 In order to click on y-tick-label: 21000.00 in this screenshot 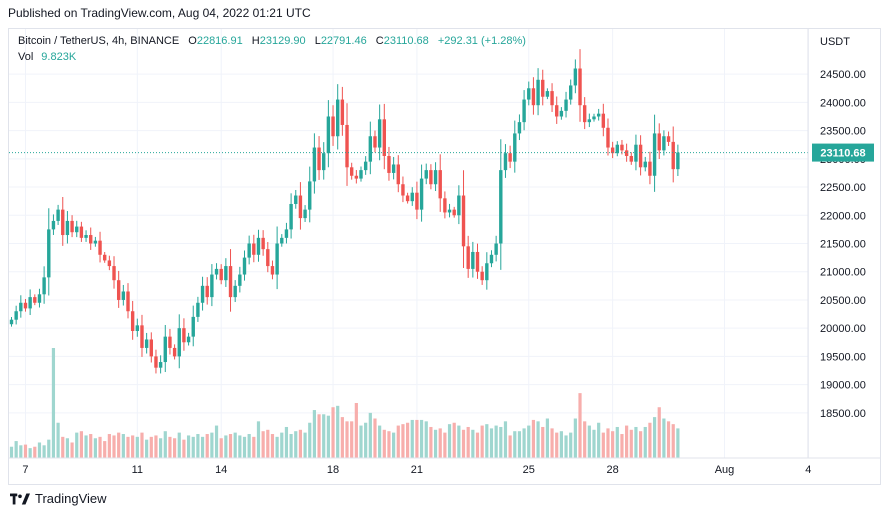, I will do `click(843, 273)`.